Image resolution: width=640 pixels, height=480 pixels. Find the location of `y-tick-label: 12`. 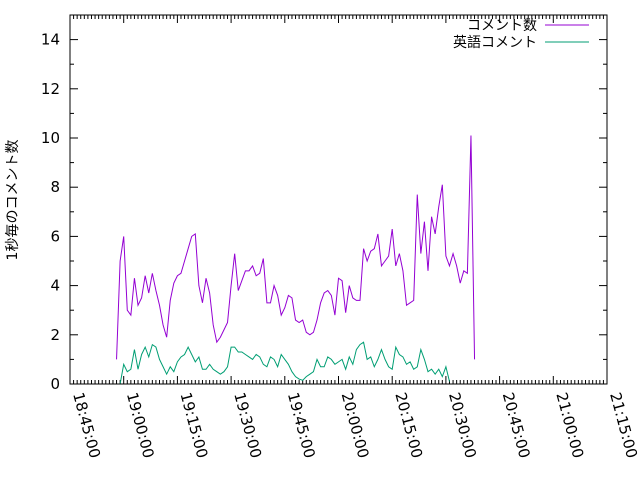

y-tick-label: 12 is located at coordinates (50, 89).